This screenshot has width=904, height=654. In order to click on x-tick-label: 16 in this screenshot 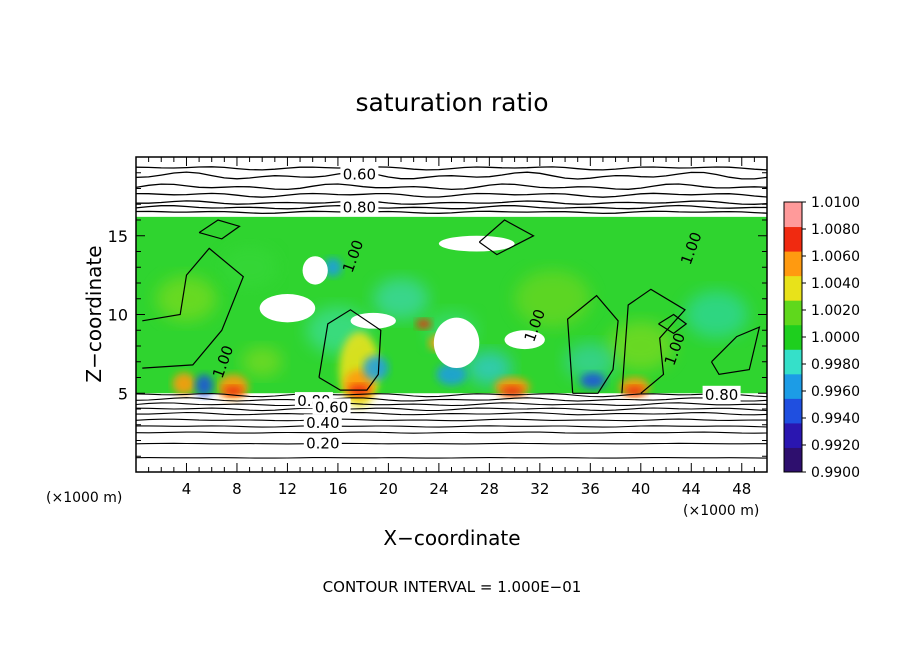, I will do `click(337, 489)`.